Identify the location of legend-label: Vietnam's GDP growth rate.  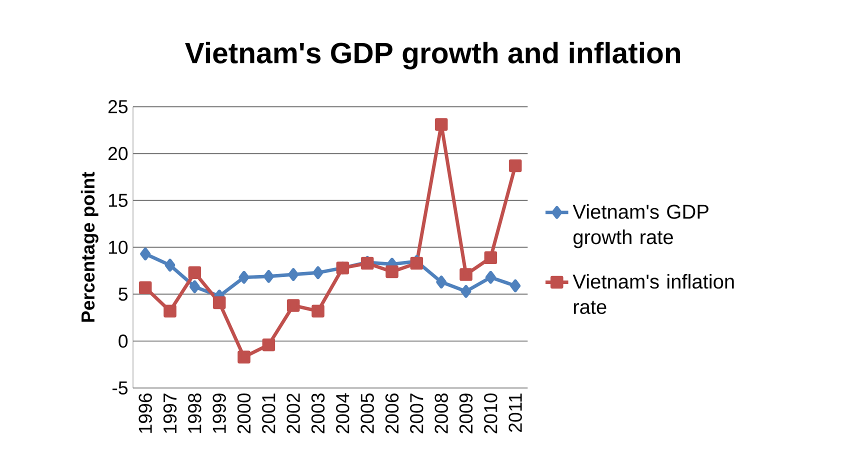
(640, 226).